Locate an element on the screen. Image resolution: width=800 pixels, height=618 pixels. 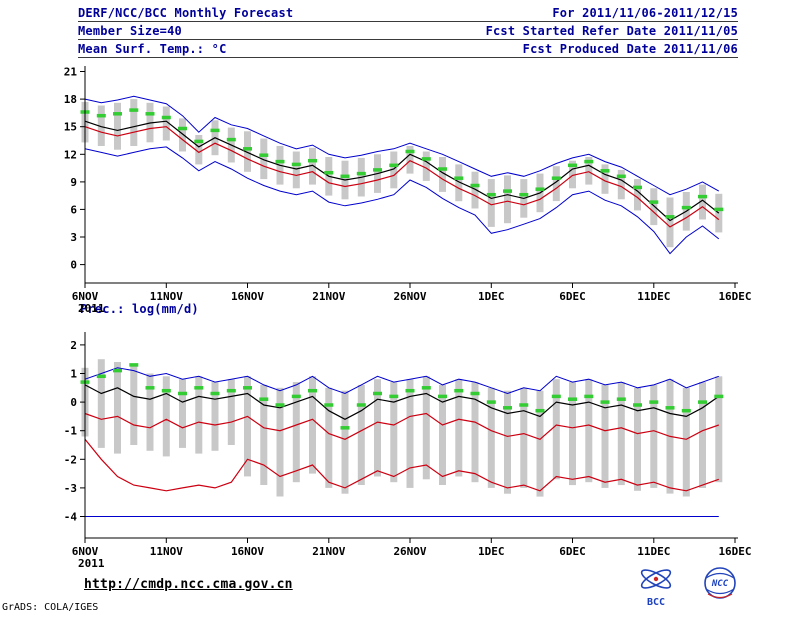
logos: BCC NCC is located at coordinates (688, 587).